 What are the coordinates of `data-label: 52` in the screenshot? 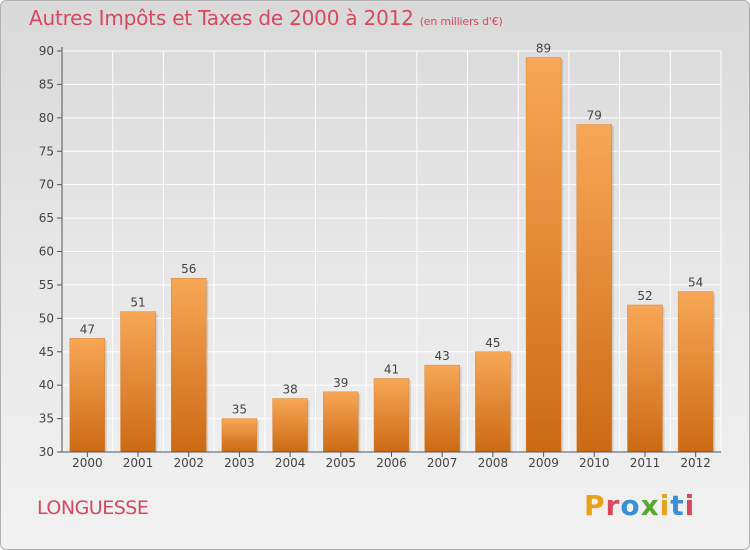 It's located at (644, 296).